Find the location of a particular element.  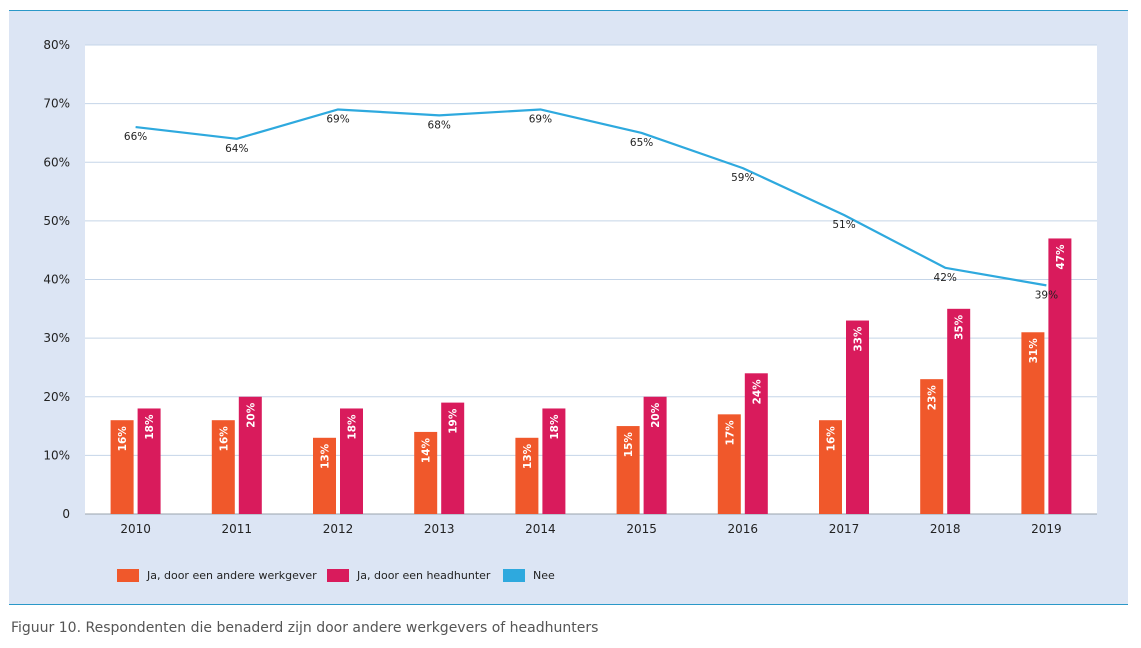

line-value-label: 65% is located at coordinates (641, 143).